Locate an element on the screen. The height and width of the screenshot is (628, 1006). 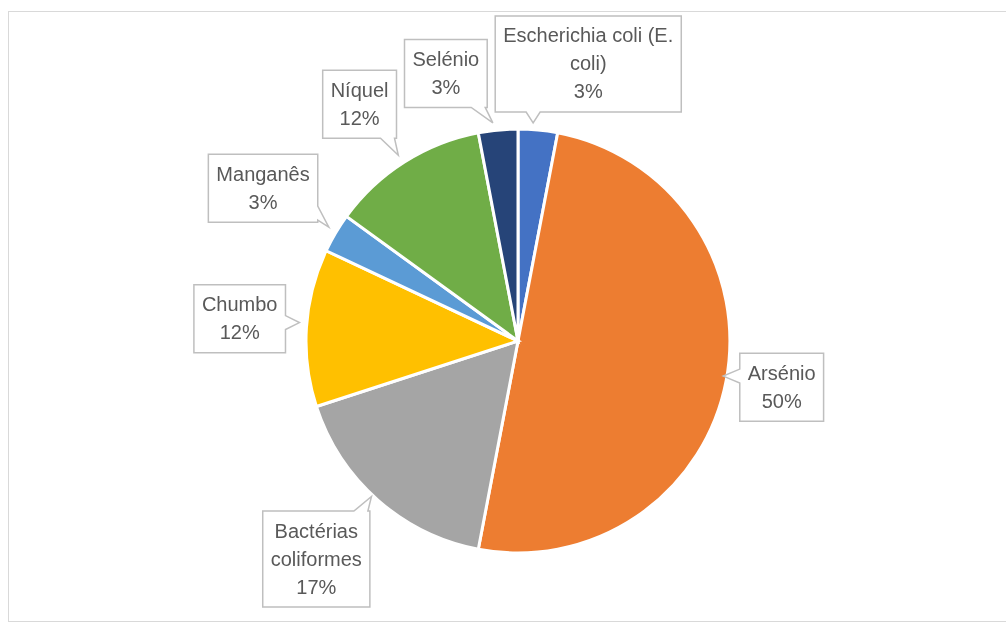
data-label: 17% is located at coordinates (316, 586).